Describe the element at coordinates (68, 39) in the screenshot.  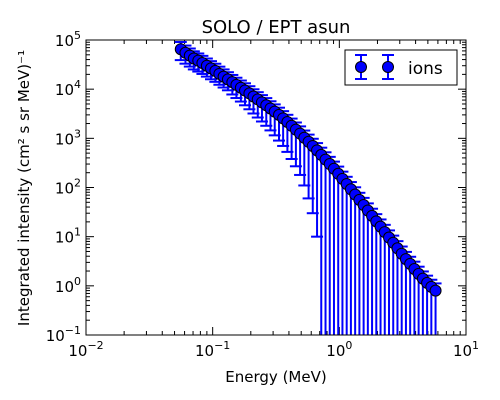
I see `y-tick-label: 10⁵` at that location.